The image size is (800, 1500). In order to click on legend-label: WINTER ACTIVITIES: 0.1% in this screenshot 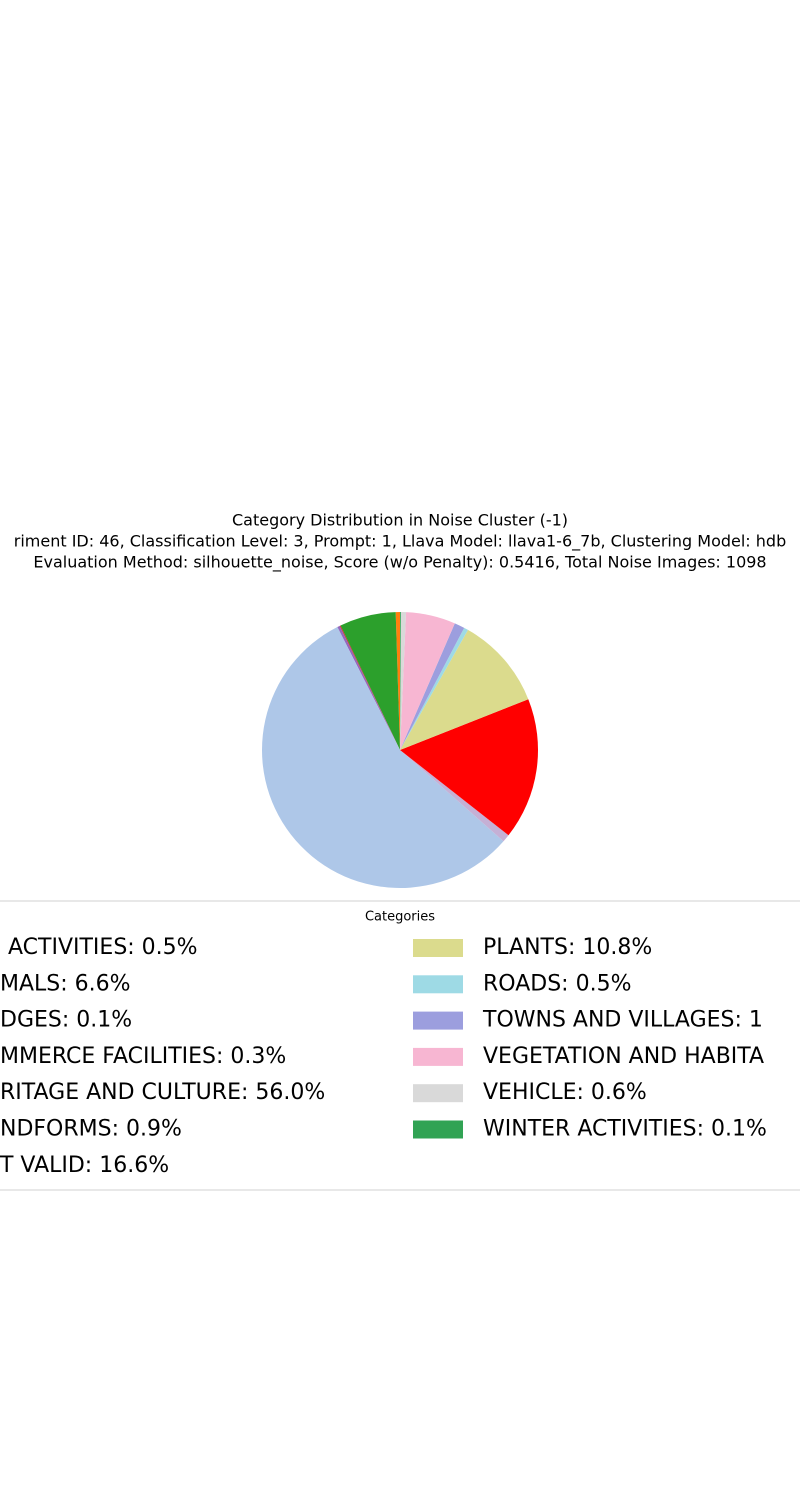, I will do `click(625, 1129)`.